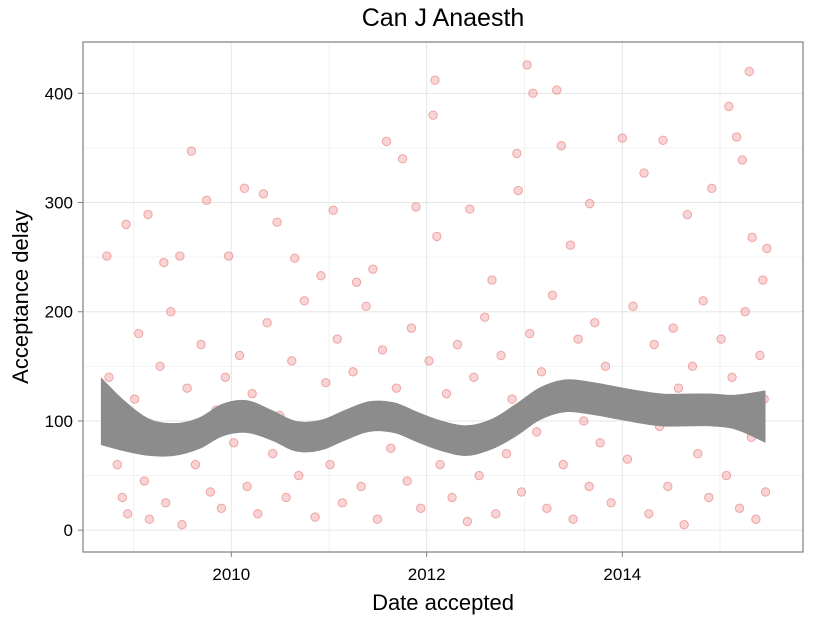  Describe the element at coordinates (622, 574) in the screenshot. I see `x-tick-label: 2014` at that location.